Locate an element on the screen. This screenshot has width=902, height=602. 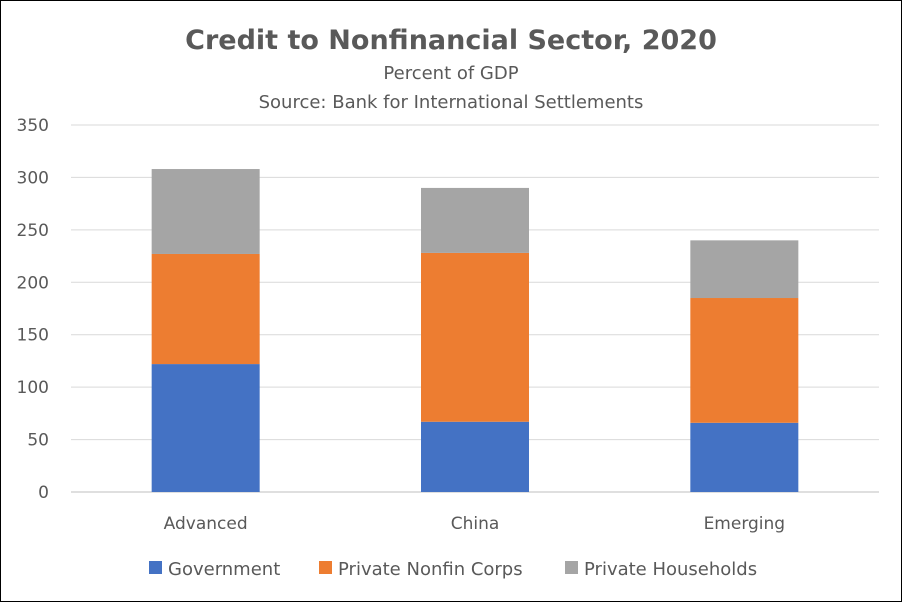
x-tick-label: Advanced is located at coordinates (206, 524).